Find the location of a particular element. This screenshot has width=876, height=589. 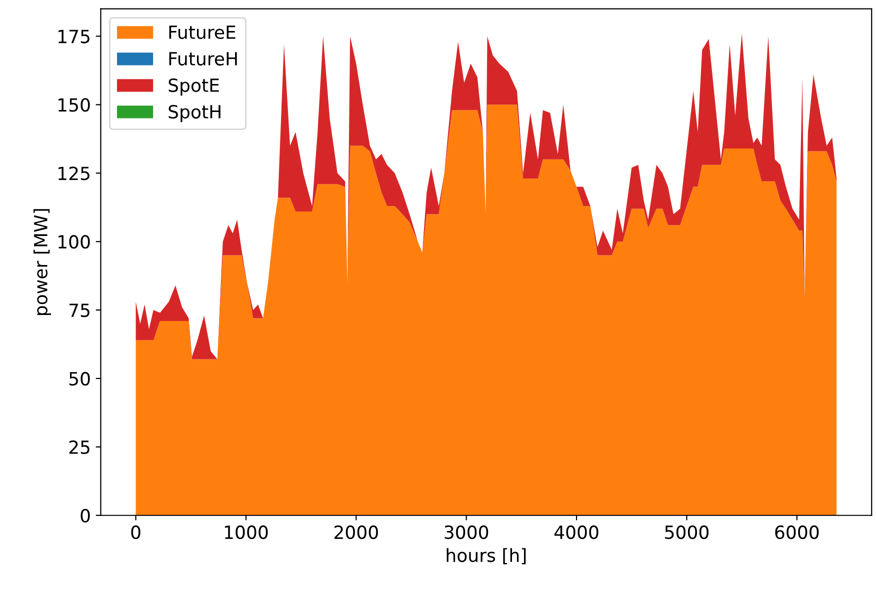

x-tick-label: 6000 is located at coordinates (797, 532).